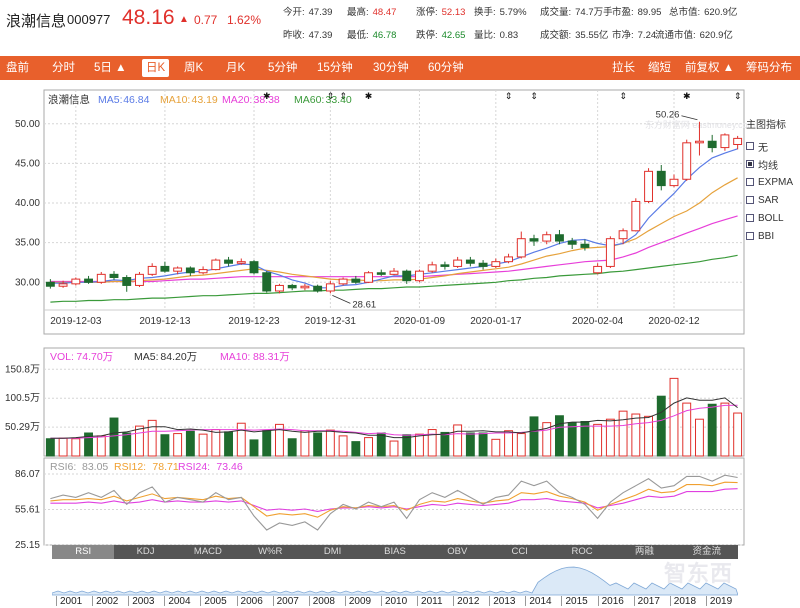 The image size is (800, 608). I want to click on legend-option-label: SAR, so click(768, 200).